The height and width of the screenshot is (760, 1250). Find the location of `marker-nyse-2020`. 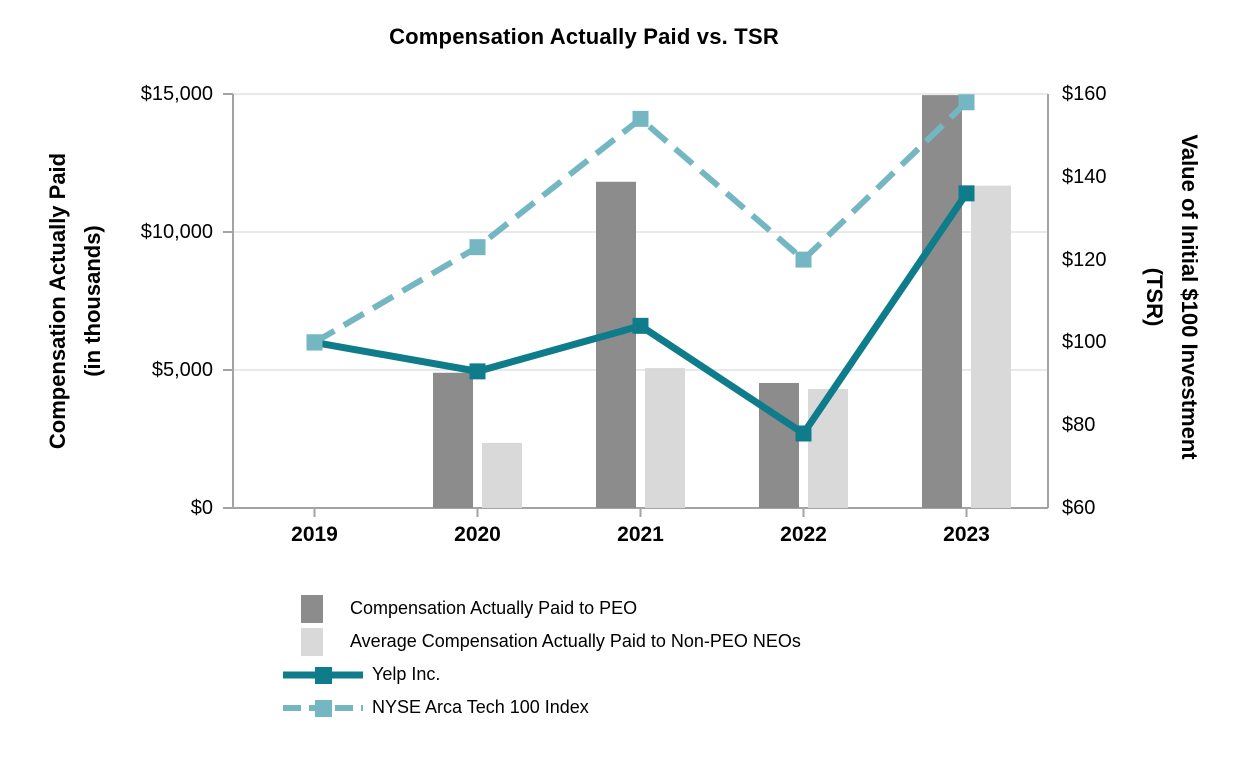

marker-nyse-2020 is located at coordinates (477, 247).